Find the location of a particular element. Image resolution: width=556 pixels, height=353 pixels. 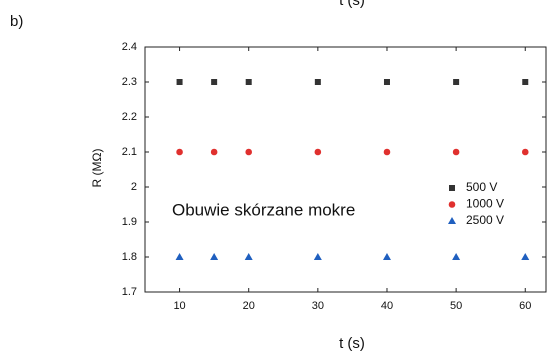

x-tick-label: 40 is located at coordinates (387, 306).